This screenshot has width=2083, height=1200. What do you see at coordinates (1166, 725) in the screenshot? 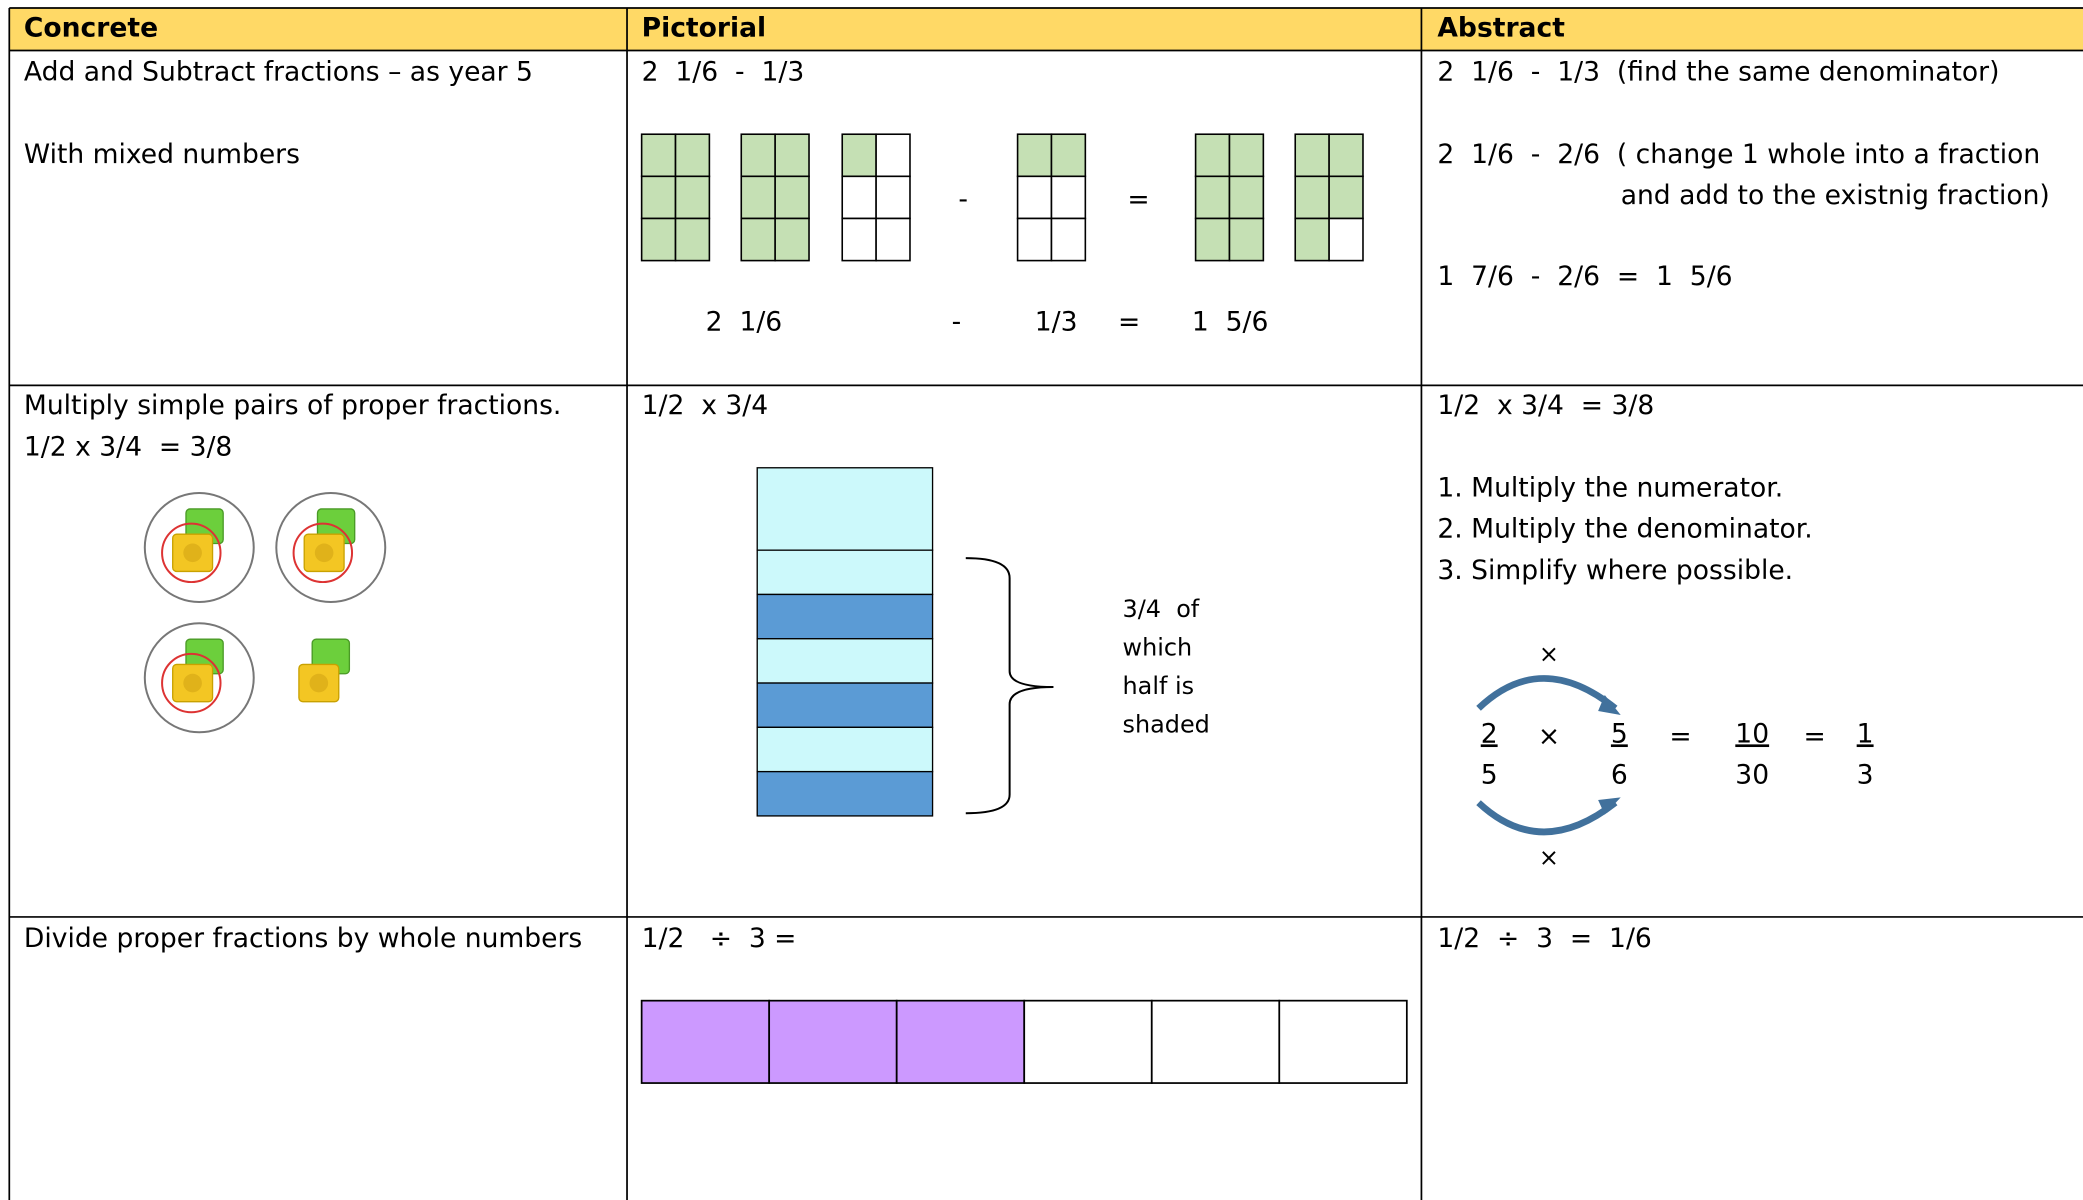
I see `note: shaded` at bounding box center [1166, 725].